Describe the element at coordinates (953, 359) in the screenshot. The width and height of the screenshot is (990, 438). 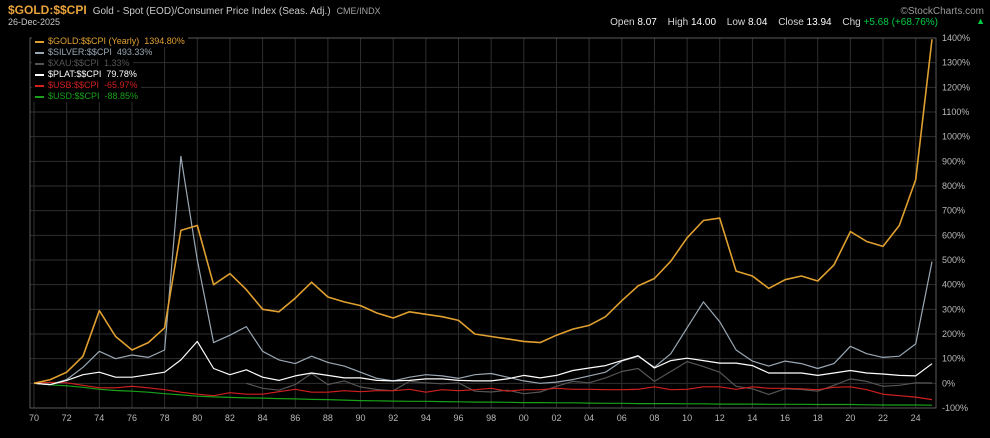
I see `svg-text: 100%` at that location.